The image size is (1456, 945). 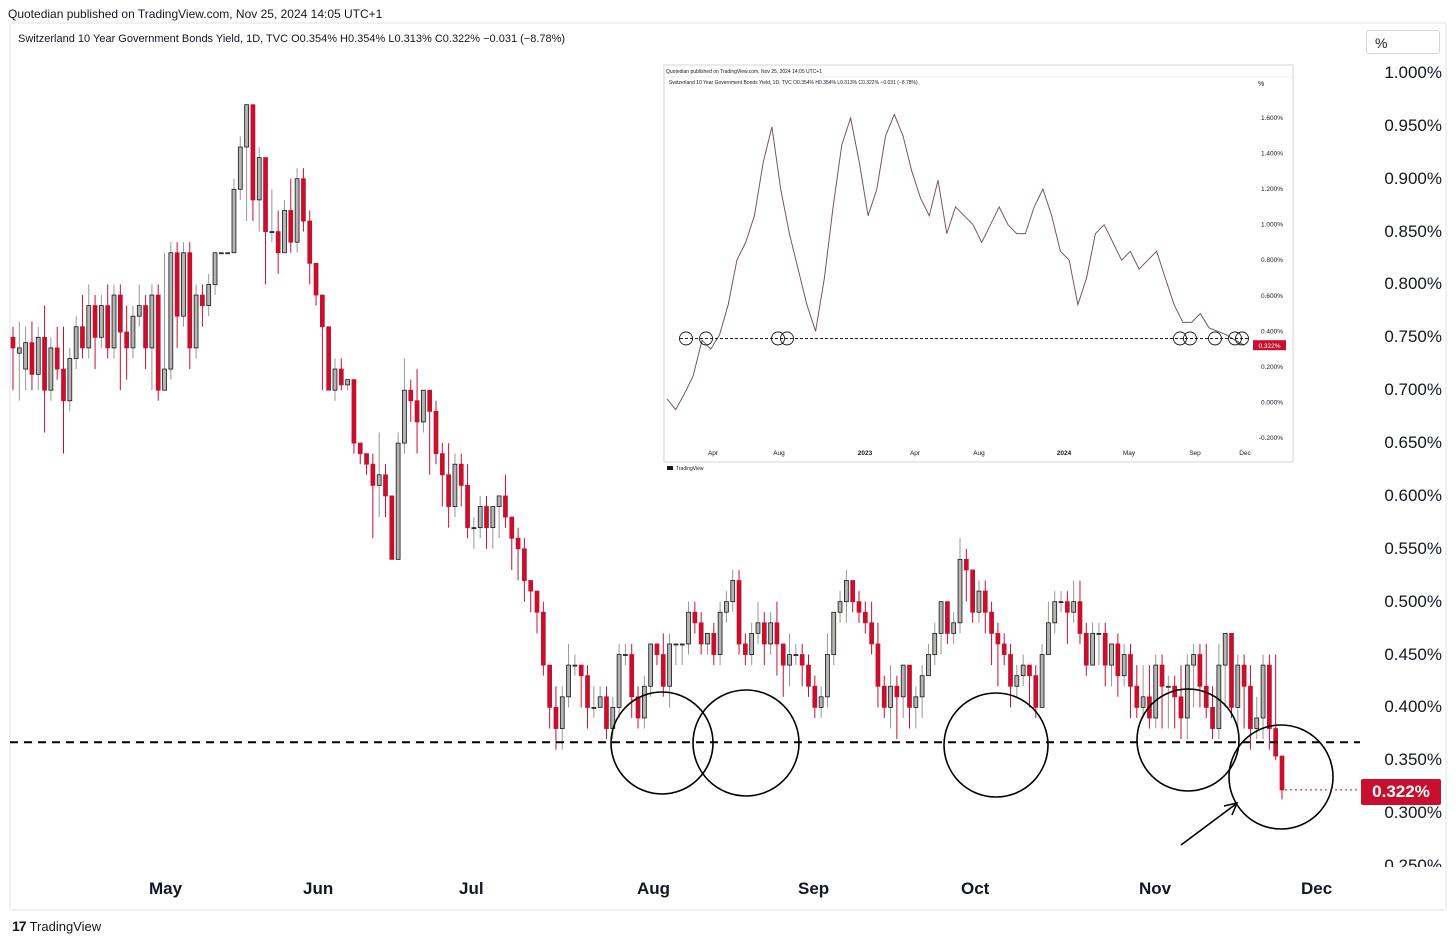 What do you see at coordinates (56, 926) in the screenshot?
I see `footer-brand: 17 TradingView` at bounding box center [56, 926].